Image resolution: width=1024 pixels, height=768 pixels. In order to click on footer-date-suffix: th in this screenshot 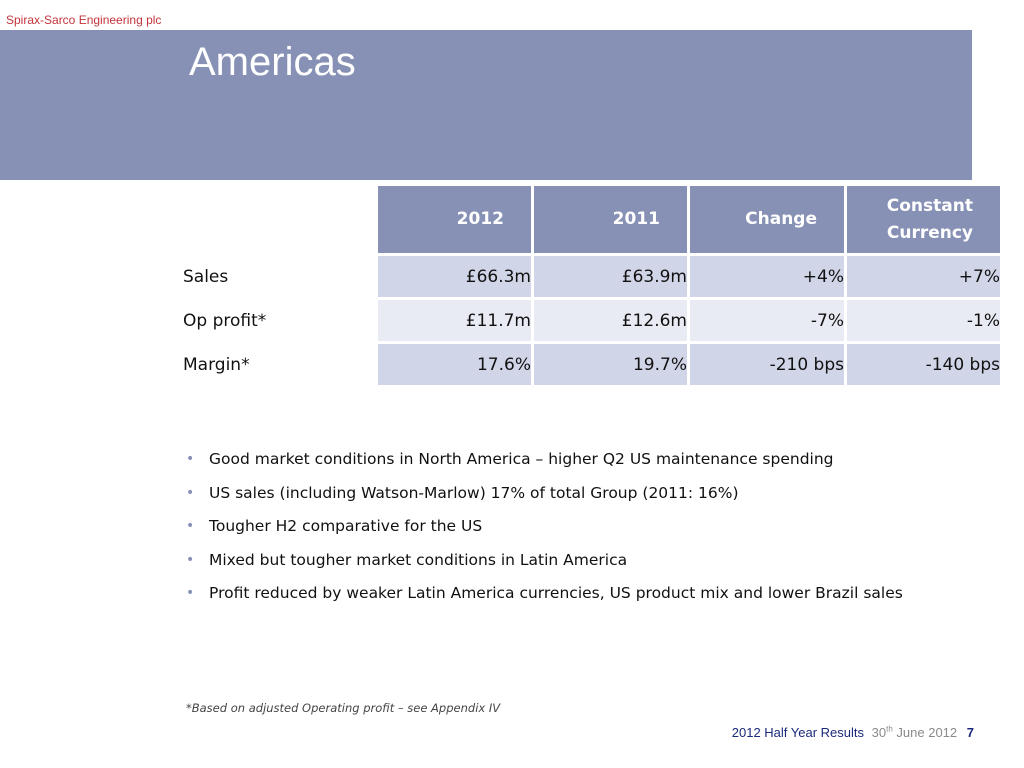, I will do `click(889, 729)`.